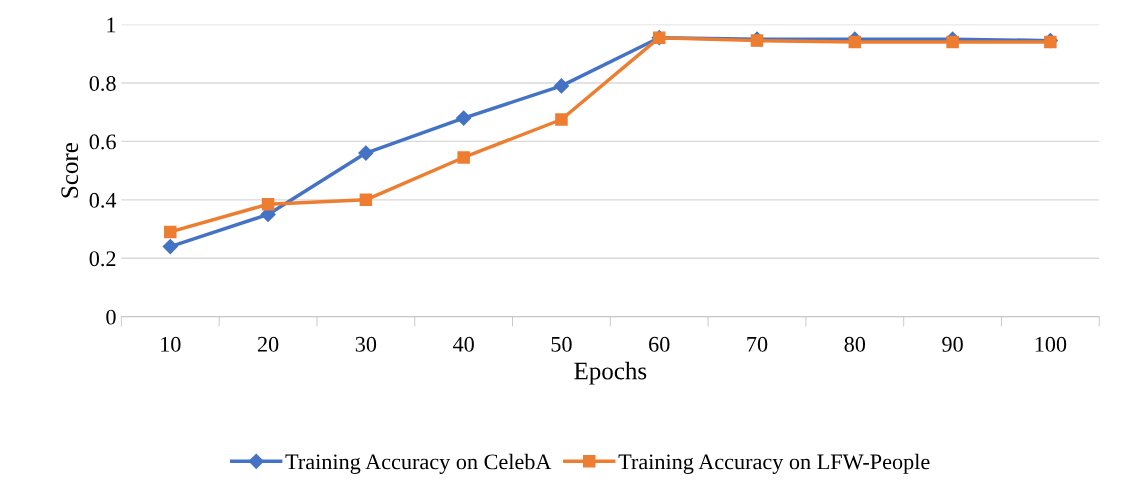  Describe the element at coordinates (111, 25) in the screenshot. I see `y-tick-label: 1` at that location.